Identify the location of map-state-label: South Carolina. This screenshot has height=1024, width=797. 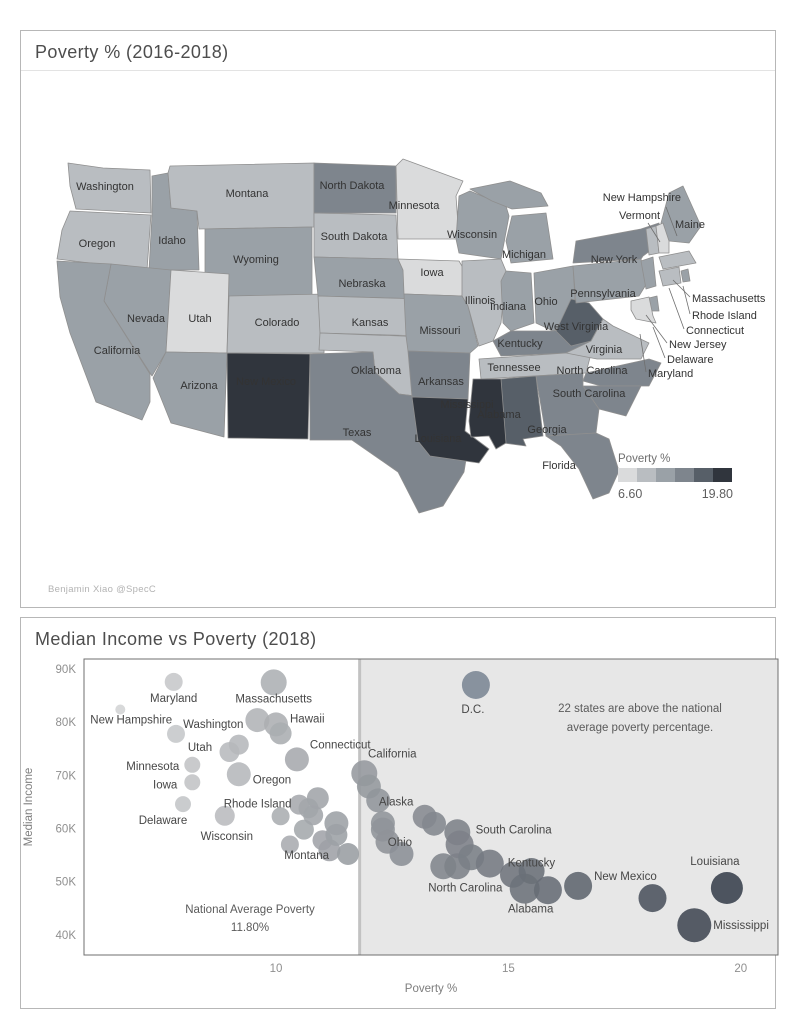
(590, 394).